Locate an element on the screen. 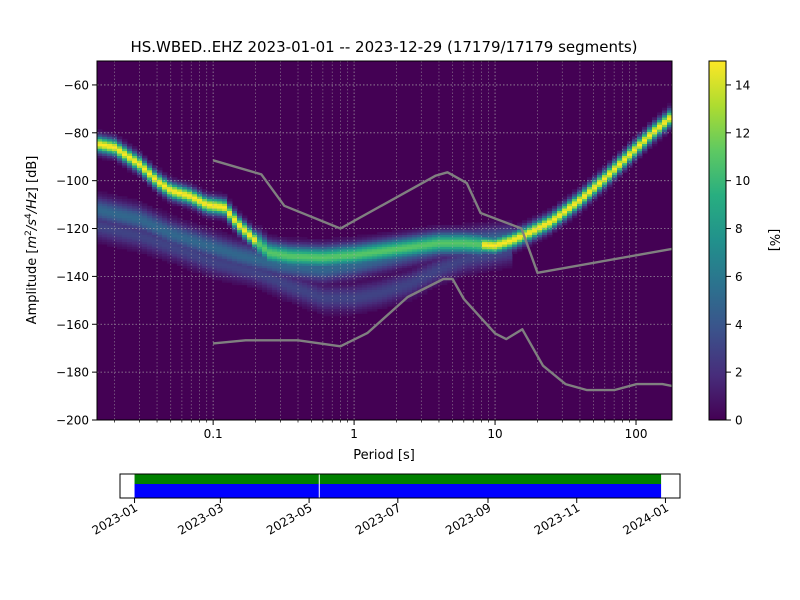 The height and width of the screenshot is (600, 800). x-tick-label: 10 is located at coordinates (494, 434).